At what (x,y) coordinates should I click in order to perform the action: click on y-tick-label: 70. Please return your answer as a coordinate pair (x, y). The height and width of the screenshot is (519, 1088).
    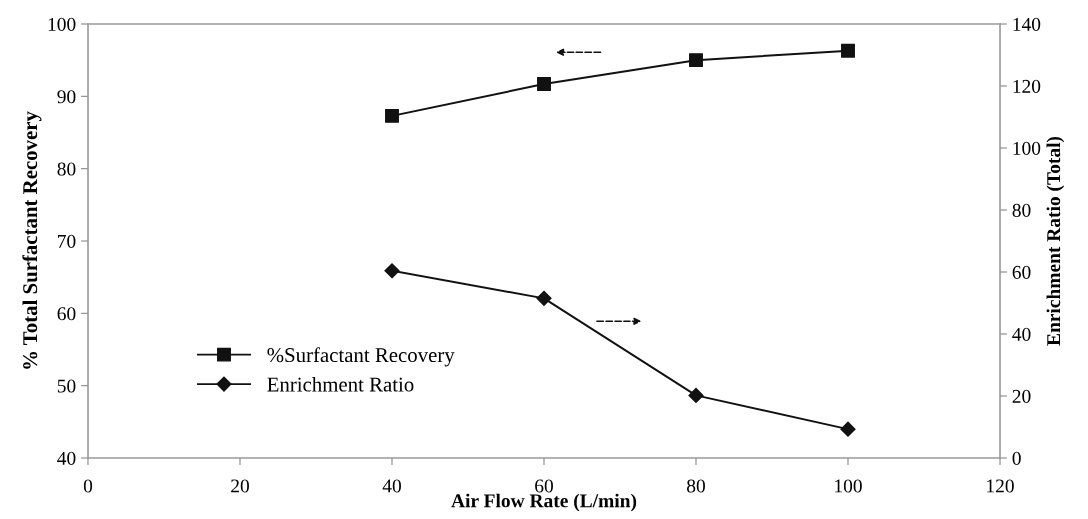
    Looking at the image, I should click on (67, 241).